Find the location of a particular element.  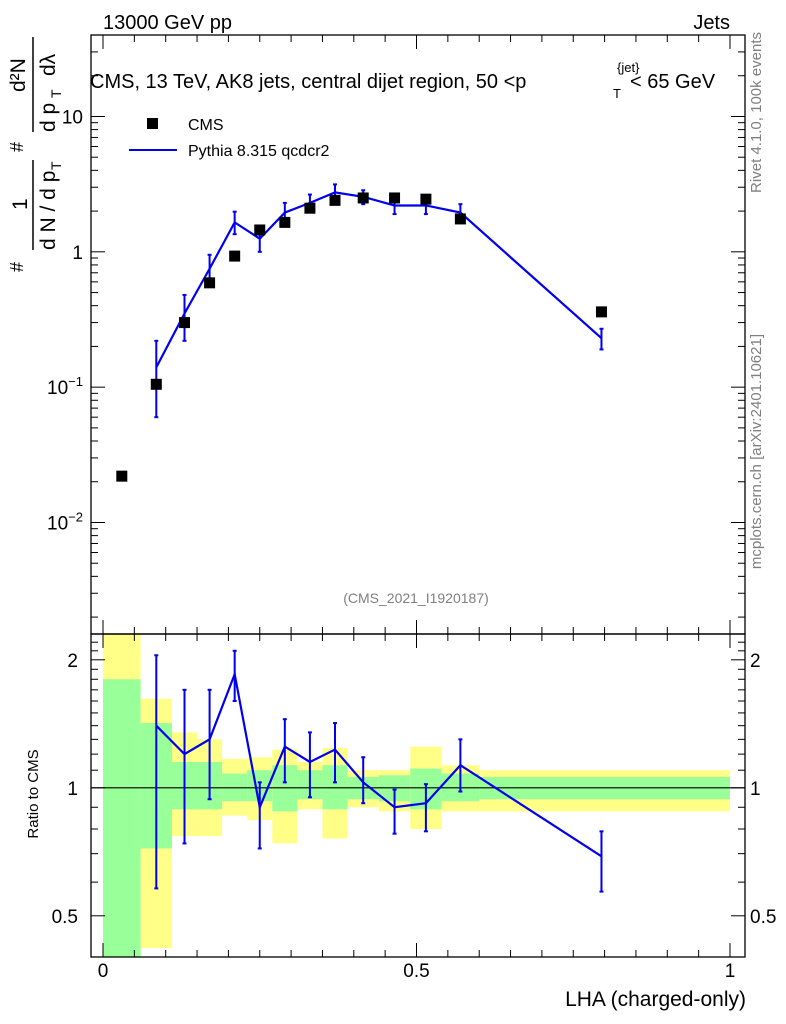

y-label-sub-T: T is located at coordinates (56, 165).